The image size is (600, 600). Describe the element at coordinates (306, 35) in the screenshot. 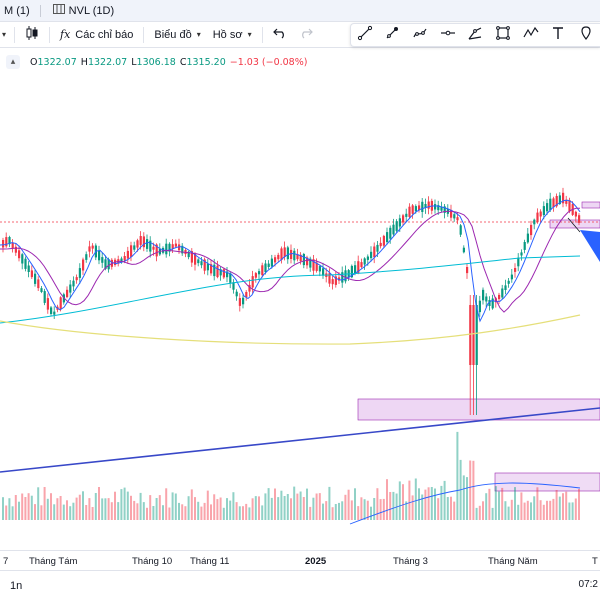

I see `redo-button` at that location.